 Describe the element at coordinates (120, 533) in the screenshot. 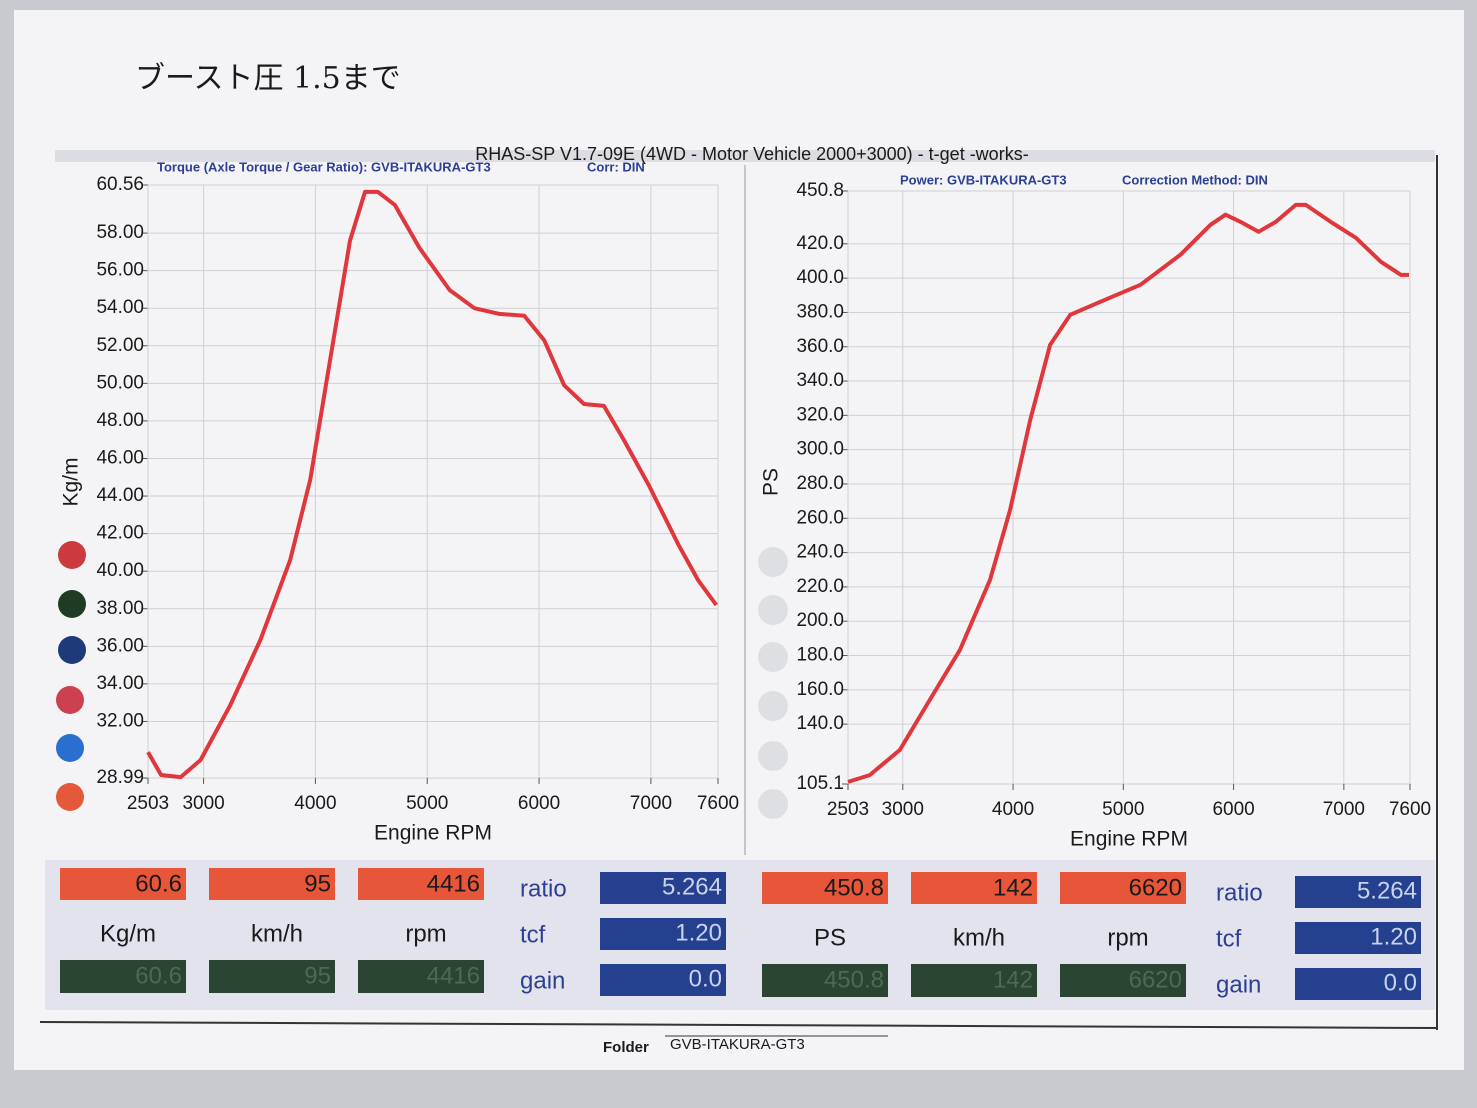

I see `y-tick-label: 42.00` at that location.